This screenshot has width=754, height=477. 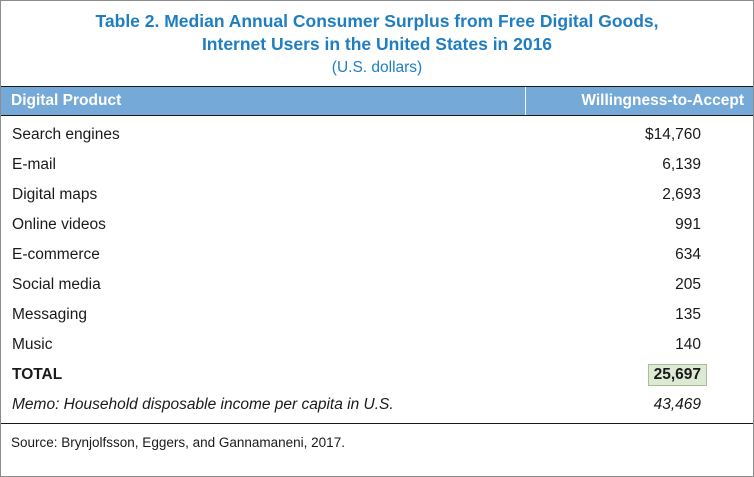 I want to click on total-label: TOTAL, so click(x=37, y=374).